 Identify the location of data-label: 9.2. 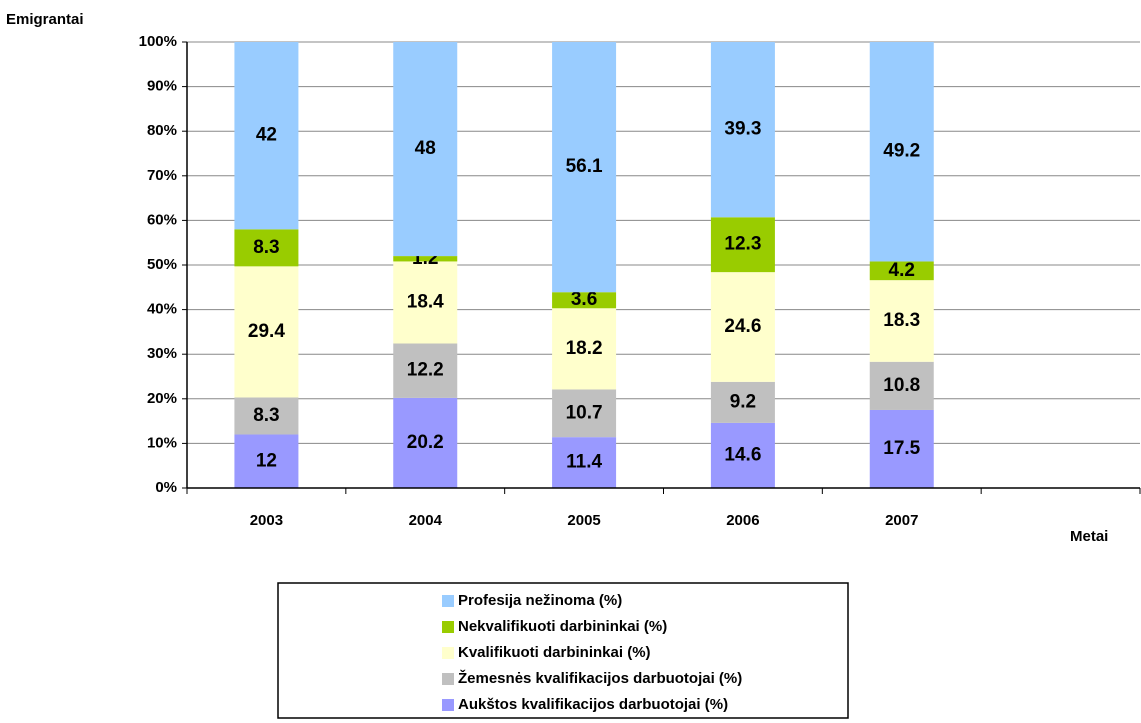
(743, 401).